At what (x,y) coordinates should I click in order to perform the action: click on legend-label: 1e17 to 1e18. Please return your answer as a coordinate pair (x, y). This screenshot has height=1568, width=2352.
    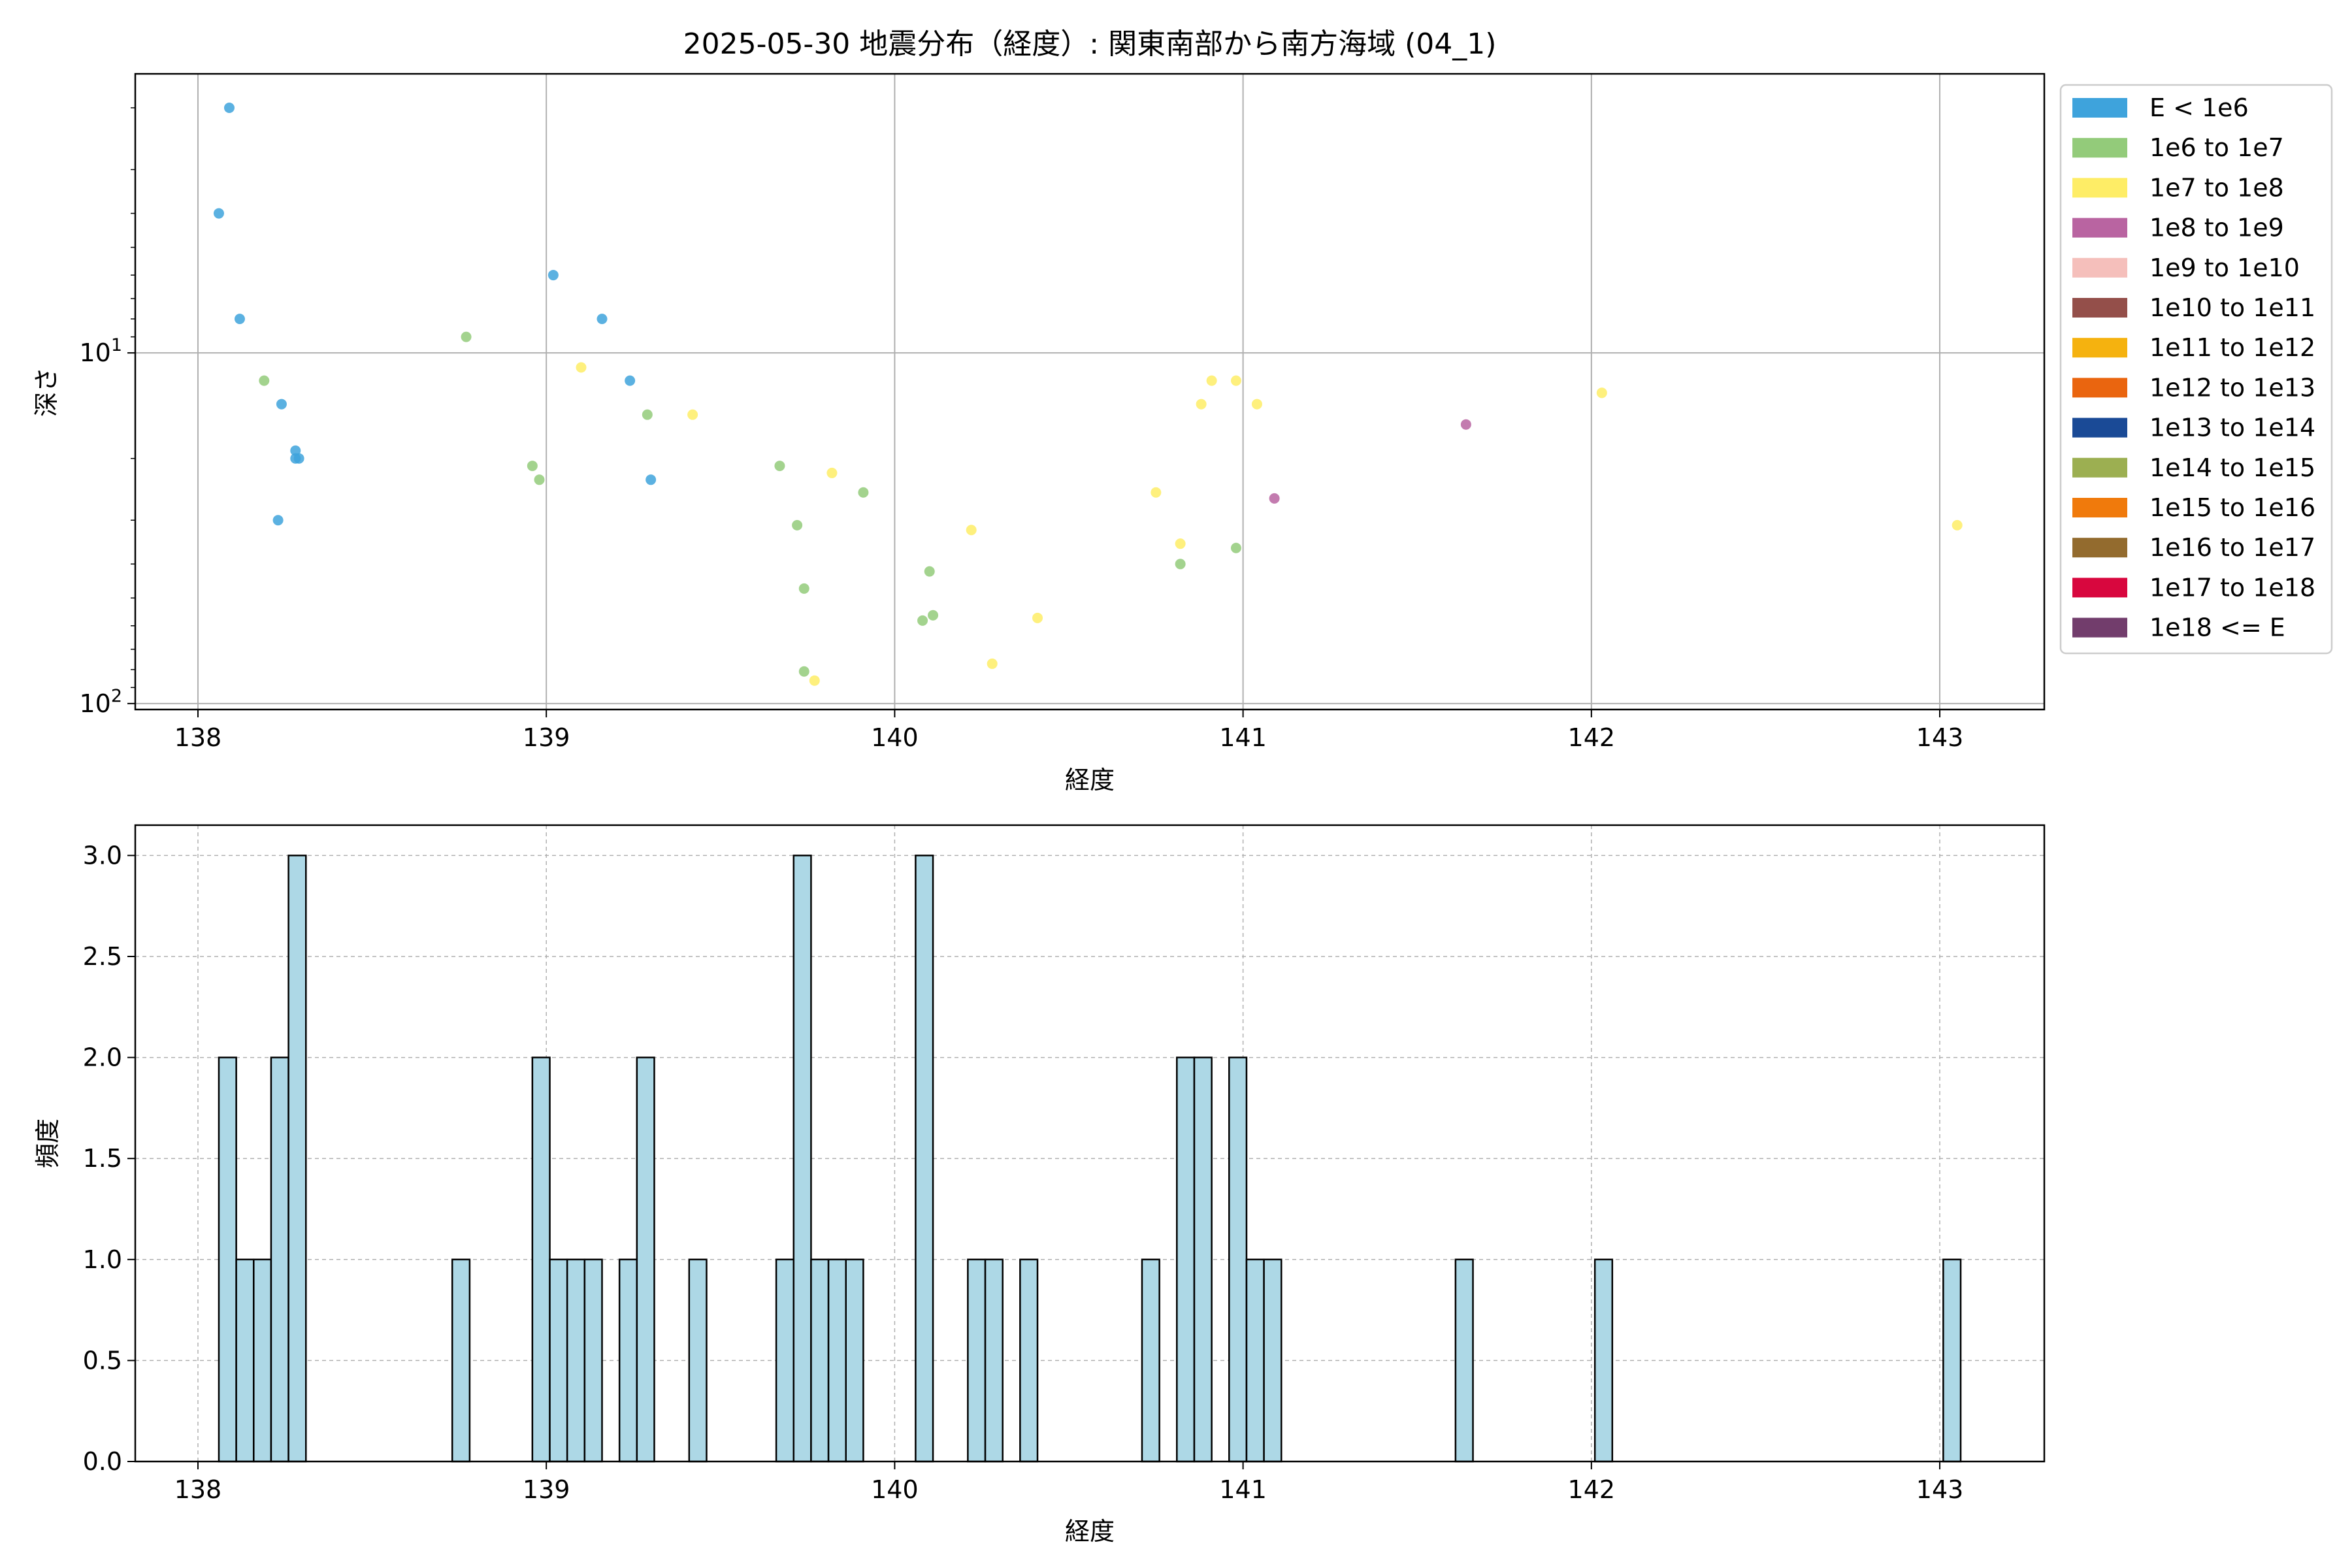
    Looking at the image, I should click on (2232, 587).